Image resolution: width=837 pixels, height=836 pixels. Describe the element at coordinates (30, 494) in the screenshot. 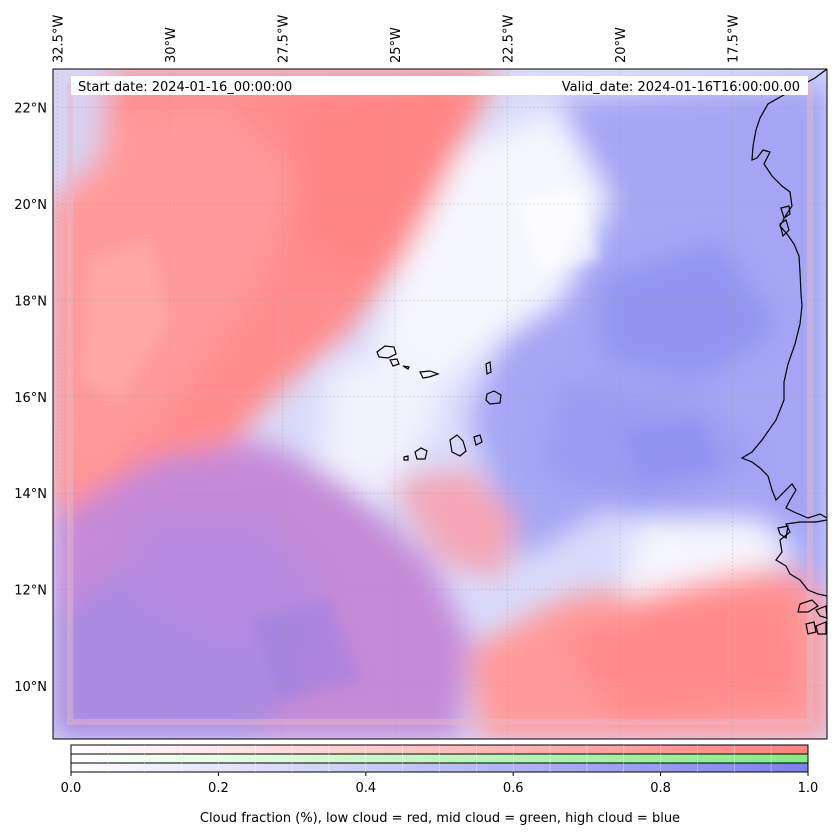

I see `latitude-tick-label: 14°N` at that location.